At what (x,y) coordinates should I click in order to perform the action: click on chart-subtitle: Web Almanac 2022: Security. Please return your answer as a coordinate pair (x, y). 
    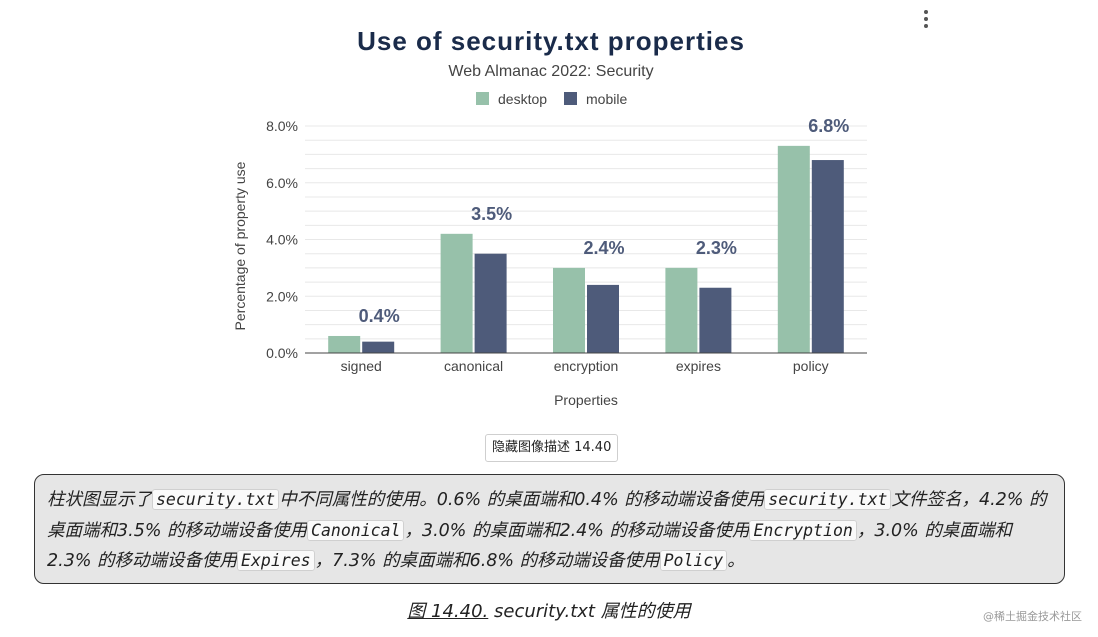
    Looking at the image, I should click on (550, 71).